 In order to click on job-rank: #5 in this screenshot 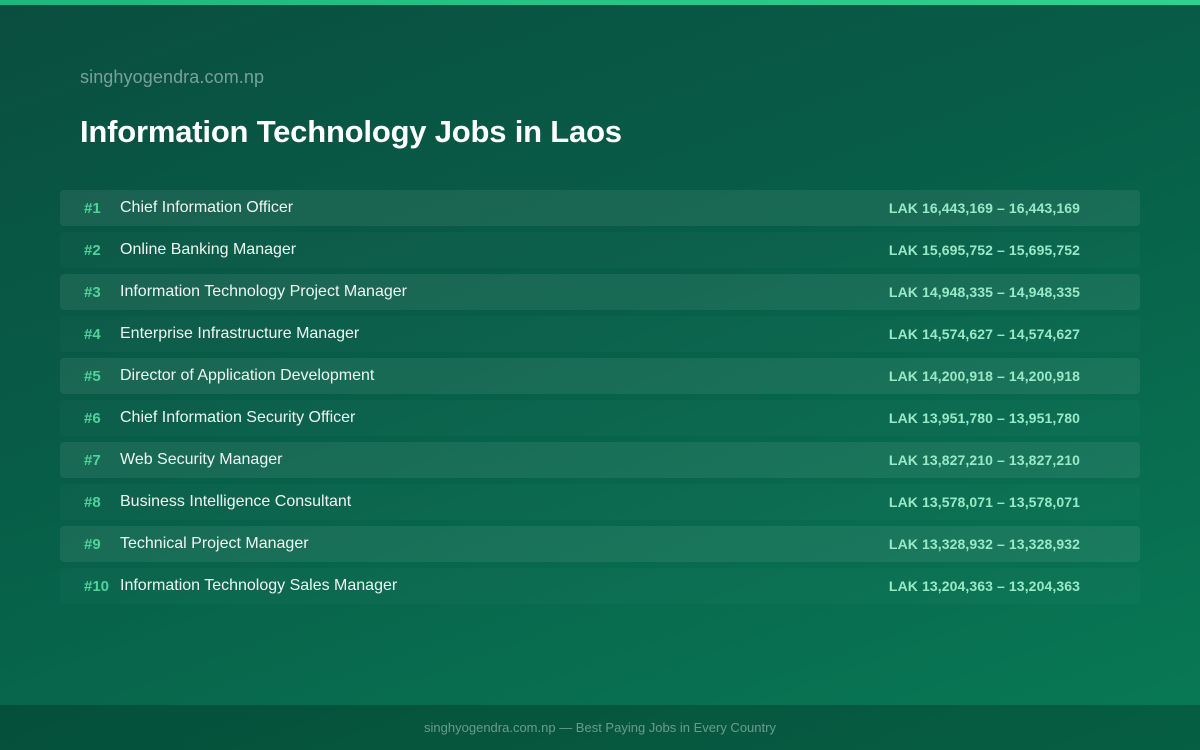, I will do `click(92, 376)`.